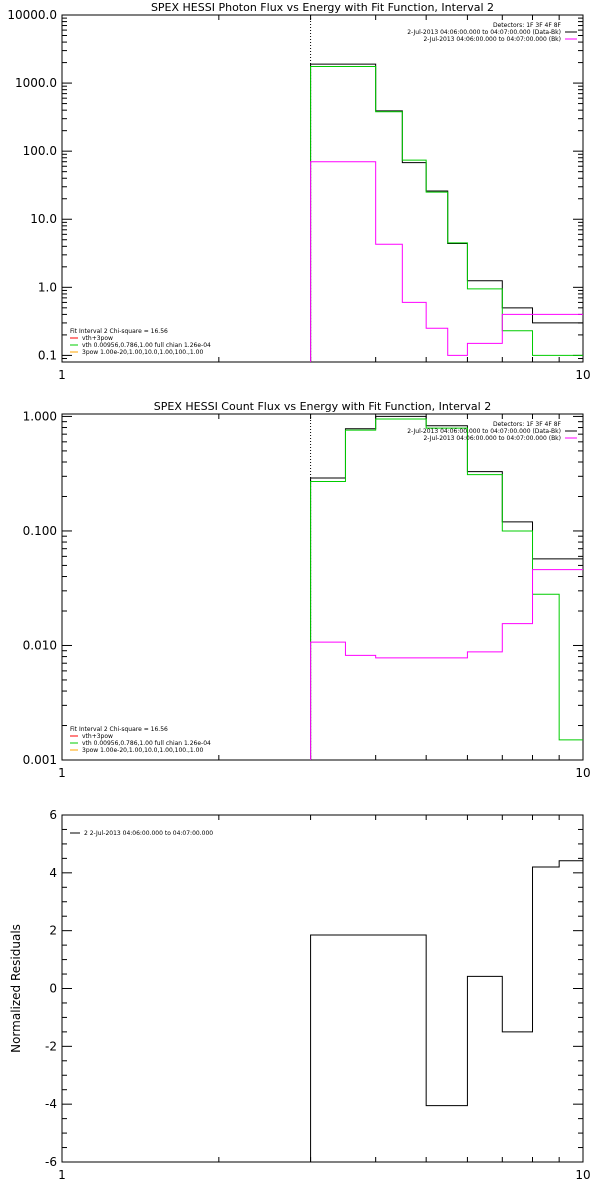  What do you see at coordinates (40, 645) in the screenshot?
I see `y-tick-label: 0.010` at bounding box center [40, 645].